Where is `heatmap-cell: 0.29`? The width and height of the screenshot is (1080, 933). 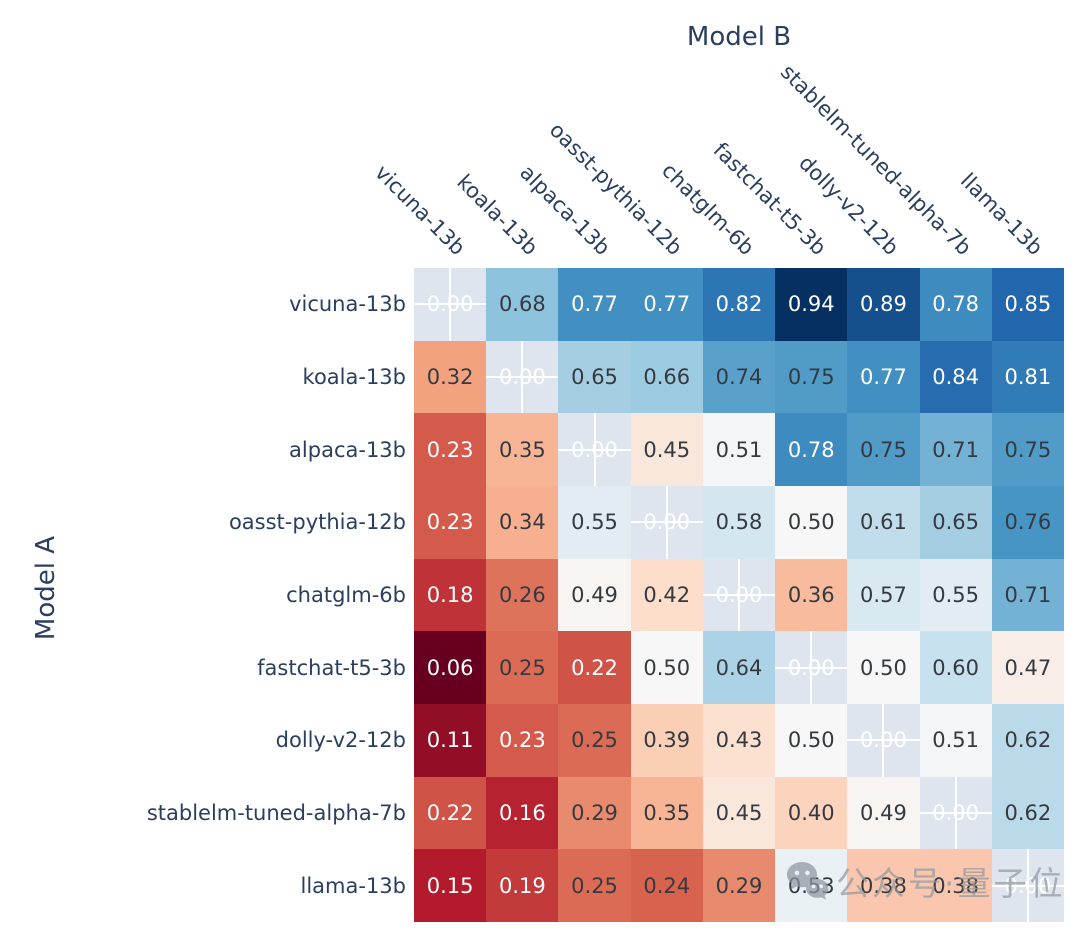
heatmap-cell: 0.29 is located at coordinates (594, 813).